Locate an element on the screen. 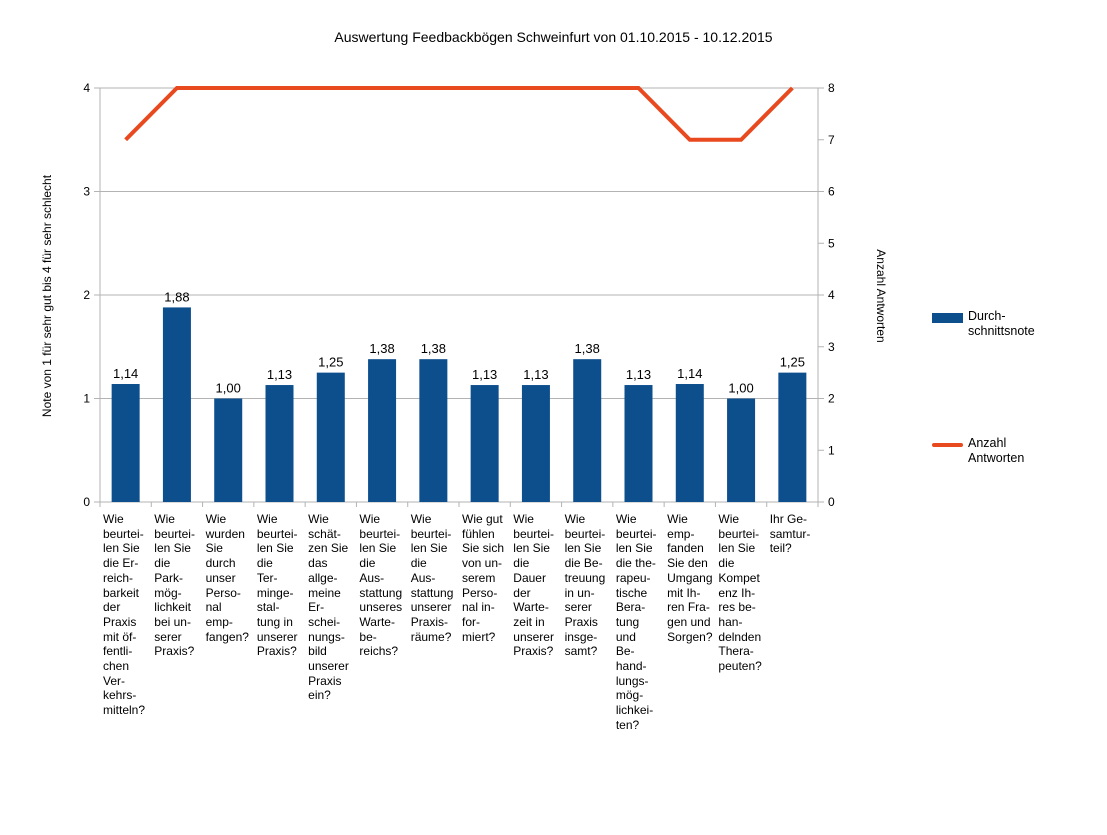  right-axis-tick-label: 5 is located at coordinates (831, 243).